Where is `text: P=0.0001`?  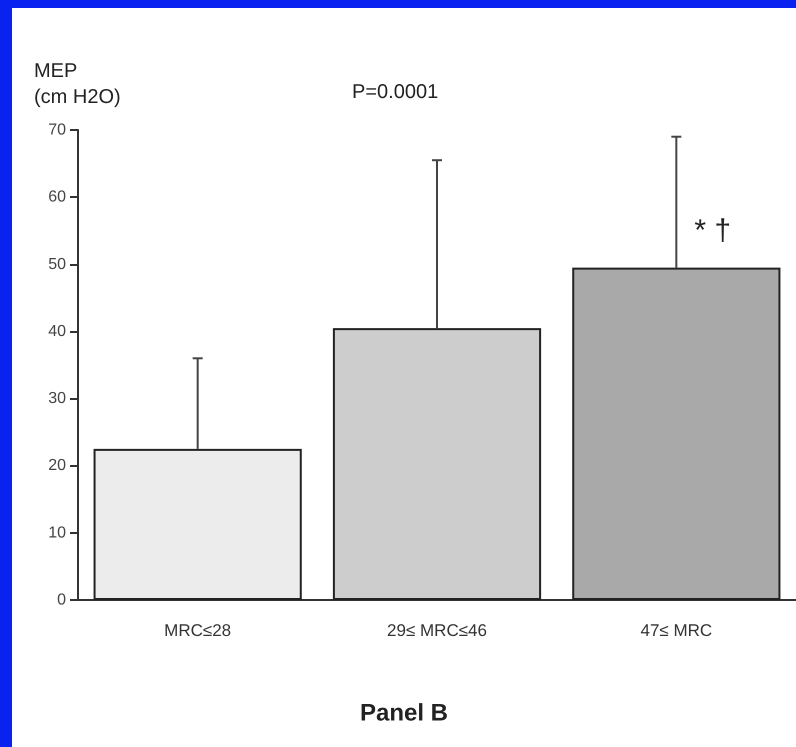
text: P=0.0001 is located at coordinates (395, 92).